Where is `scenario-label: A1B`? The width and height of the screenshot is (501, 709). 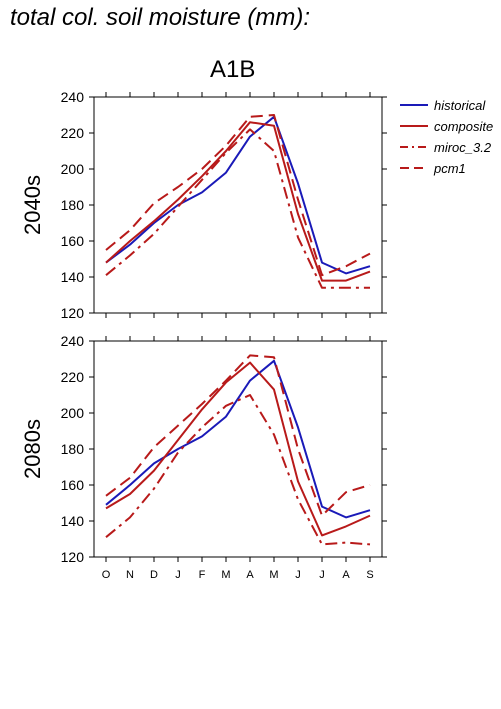 scenario-label: A1B is located at coordinates (233, 69).